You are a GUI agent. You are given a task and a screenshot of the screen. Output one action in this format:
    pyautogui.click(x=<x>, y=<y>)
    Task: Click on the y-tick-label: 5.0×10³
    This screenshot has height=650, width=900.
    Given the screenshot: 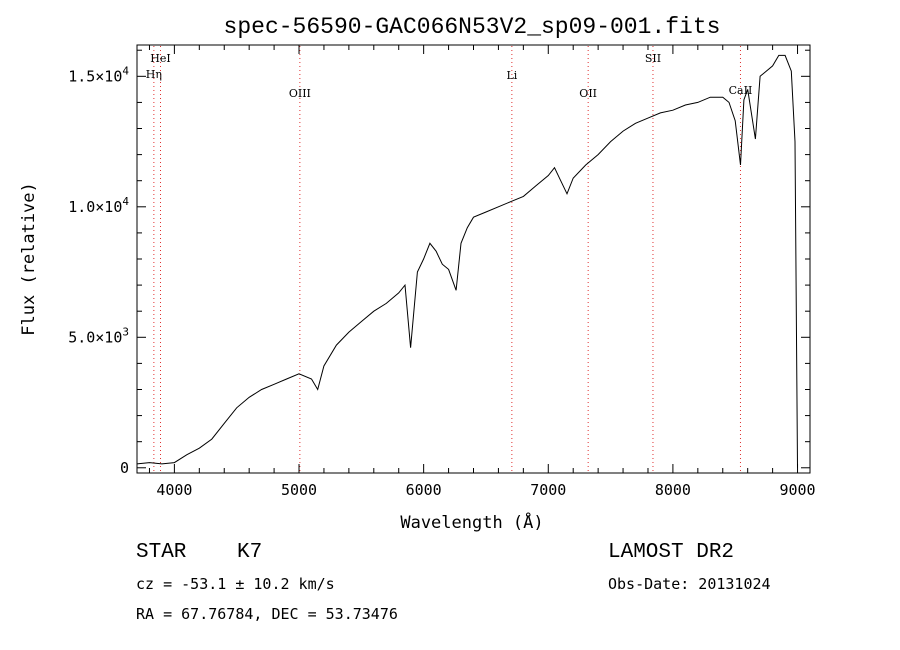 What is the action you would take?
    pyautogui.click(x=98, y=335)
    